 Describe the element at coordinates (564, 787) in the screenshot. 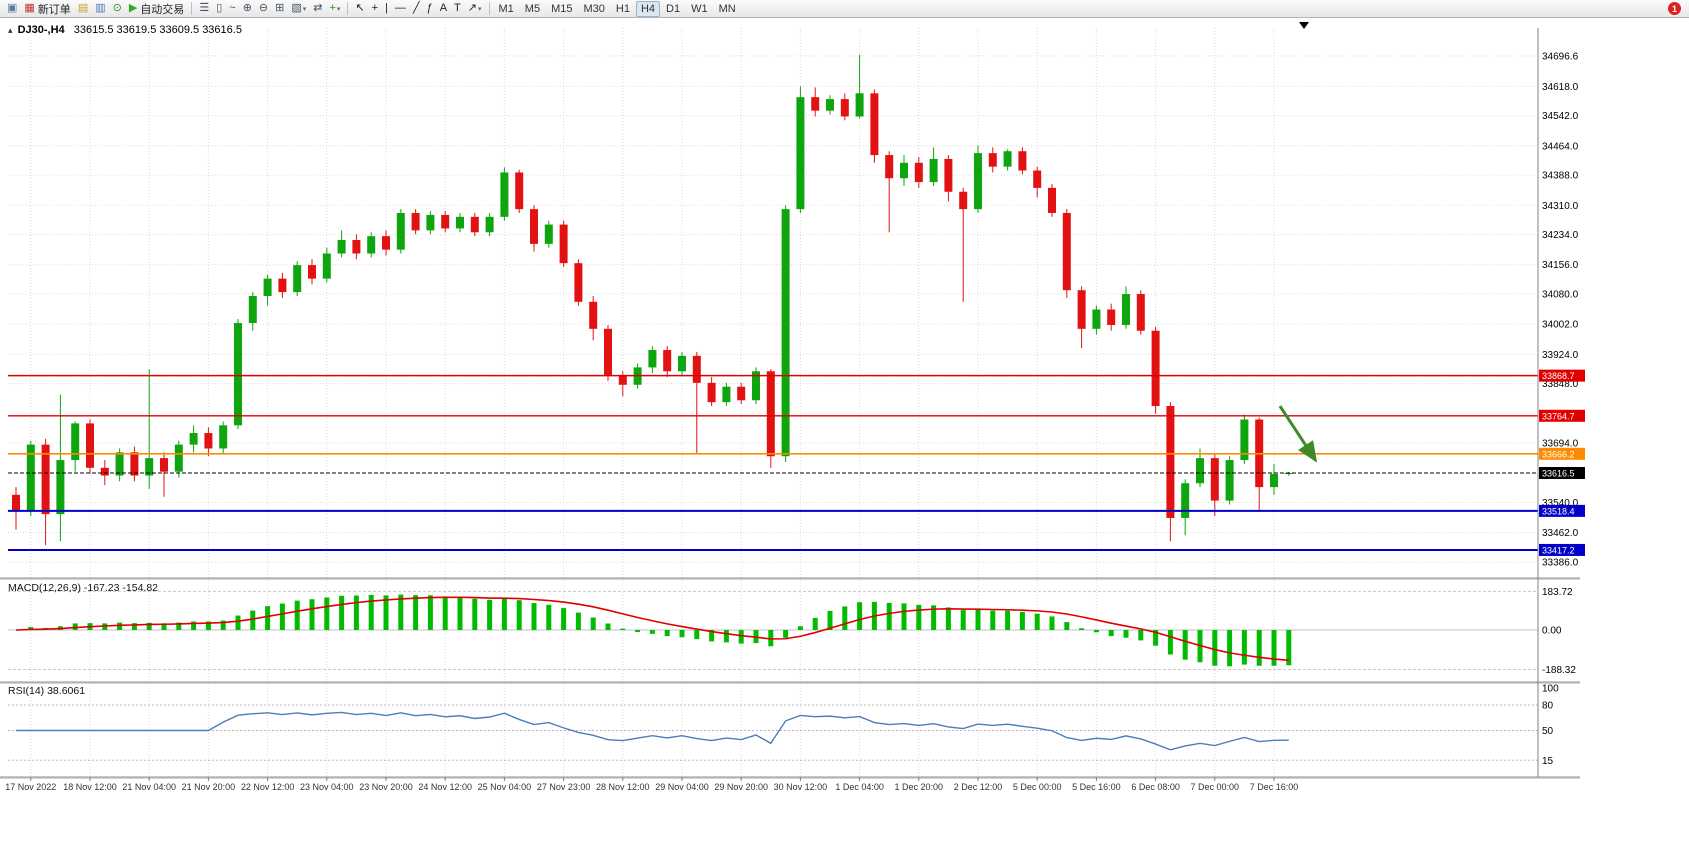

I see `svg-text: 27 Nov 23:00` at that location.